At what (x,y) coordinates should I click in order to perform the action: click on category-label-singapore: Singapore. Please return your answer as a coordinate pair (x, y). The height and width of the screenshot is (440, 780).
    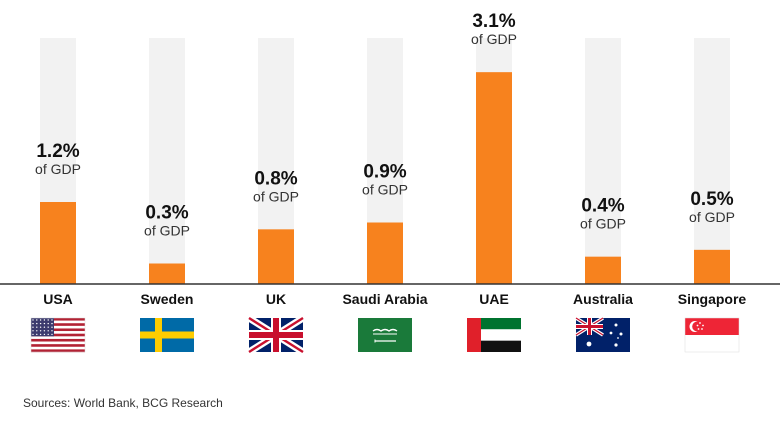
    Looking at the image, I should click on (712, 299).